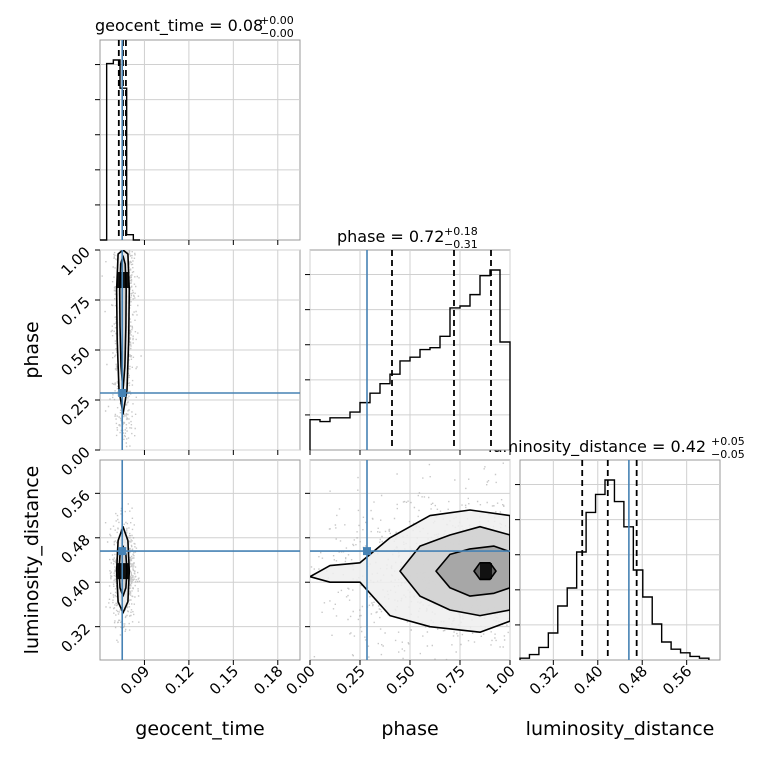 This screenshot has width=760, height=760. What do you see at coordinates (224, 680) in the screenshot?
I see `density-geocent-time-vs-luminosity-distance-xtick-label: 0.15` at bounding box center [224, 680].